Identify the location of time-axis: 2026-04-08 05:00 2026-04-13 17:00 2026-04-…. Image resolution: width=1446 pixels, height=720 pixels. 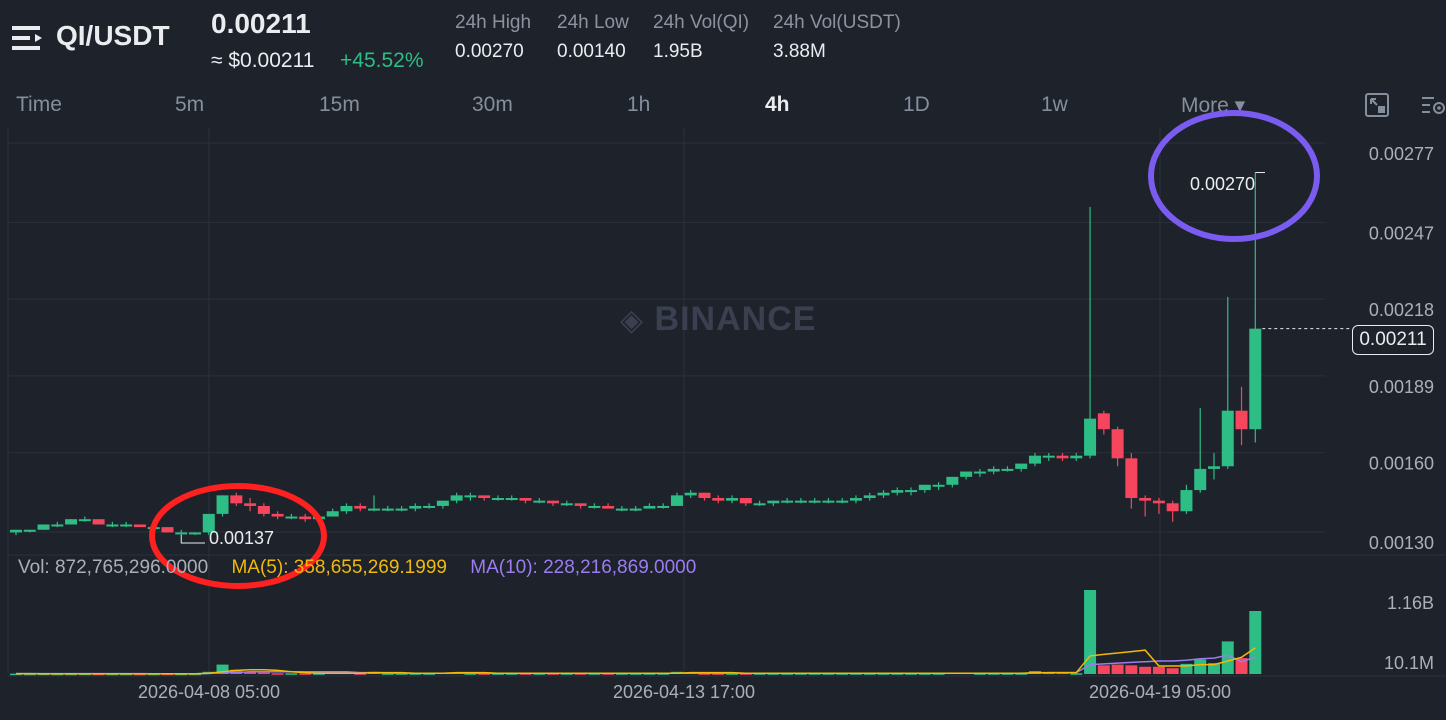
(684, 692).